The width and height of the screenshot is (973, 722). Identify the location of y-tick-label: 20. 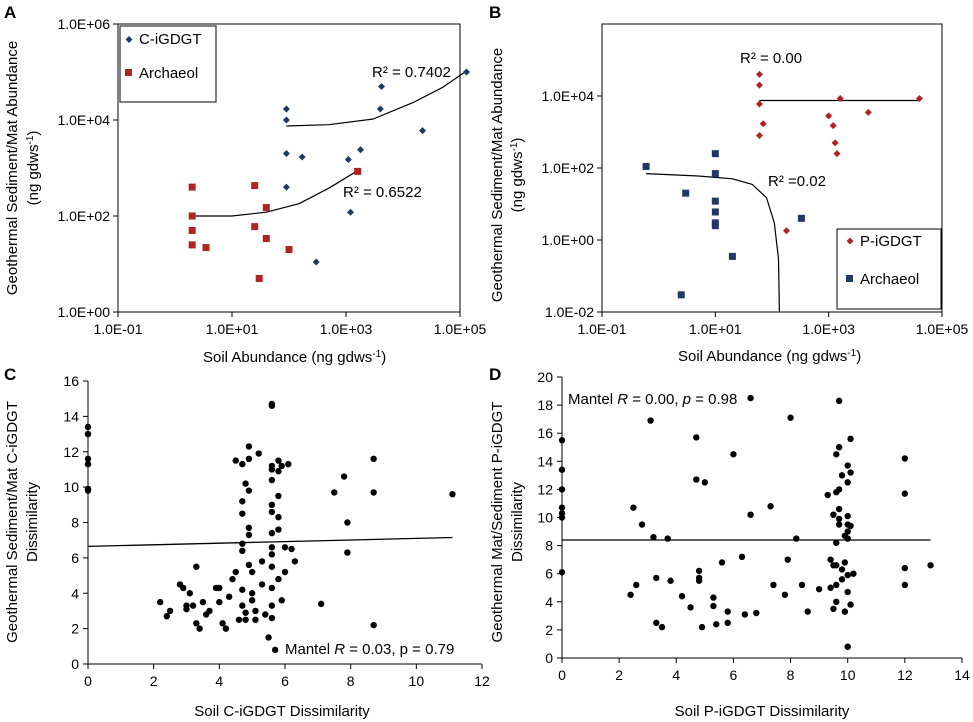
(545, 377).